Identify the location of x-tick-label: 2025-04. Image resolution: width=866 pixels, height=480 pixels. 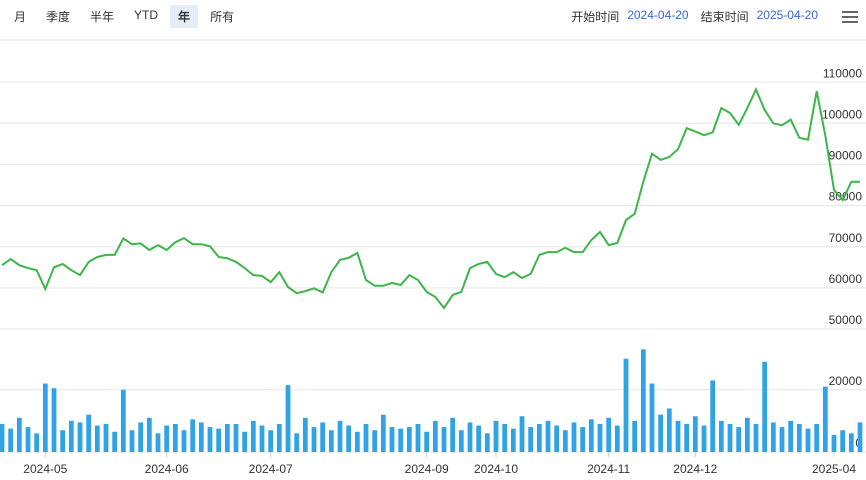
(834, 469).